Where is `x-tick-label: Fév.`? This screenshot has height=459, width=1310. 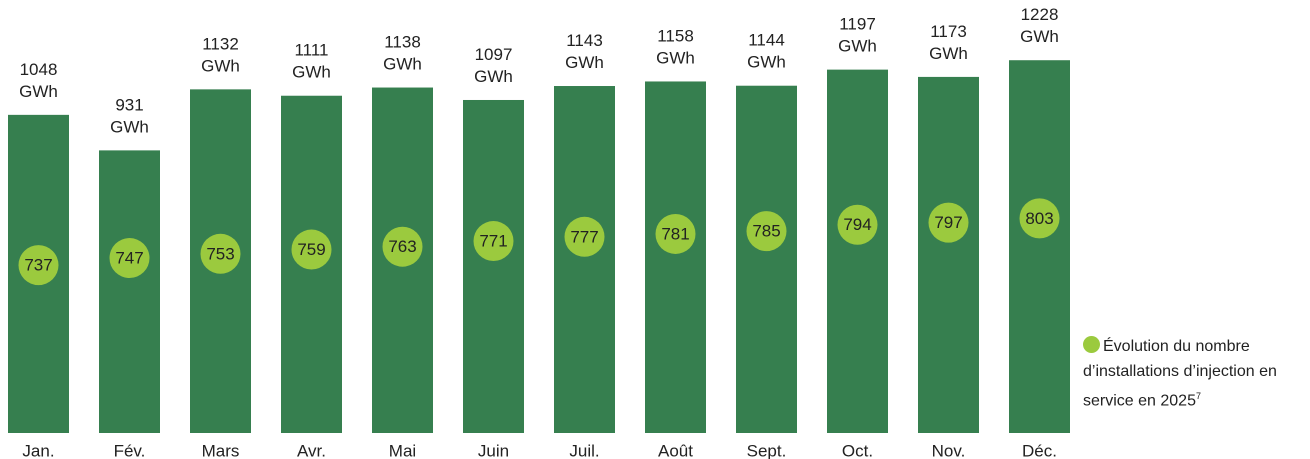
x-tick-label: Fév. is located at coordinates (130, 450).